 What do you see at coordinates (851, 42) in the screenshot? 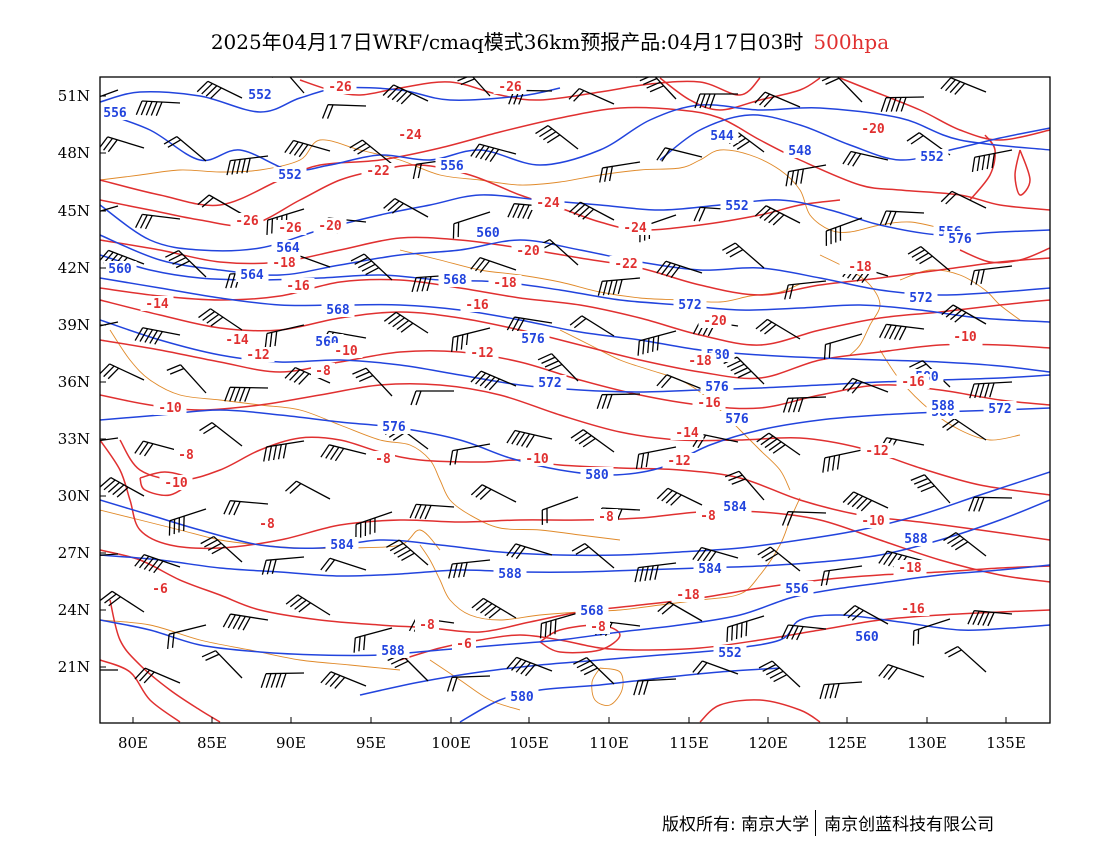
I see `pressure-level: 500hpa` at bounding box center [851, 42].